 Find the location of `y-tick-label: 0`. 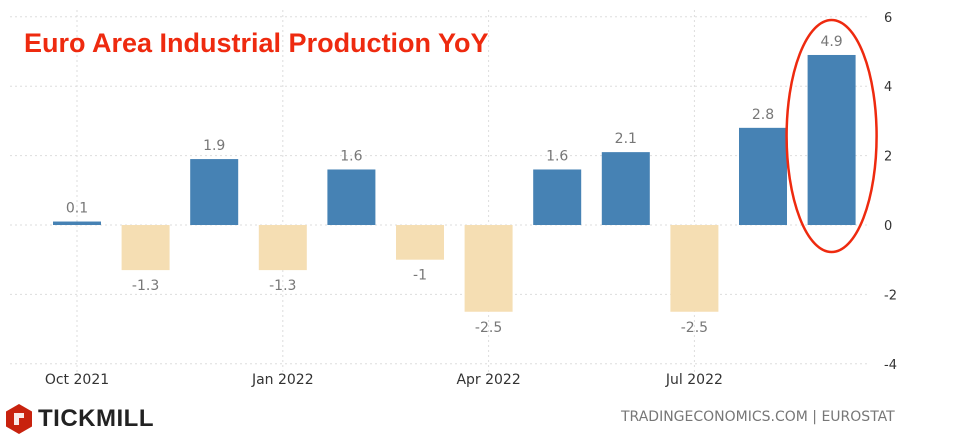

y-tick-label: 0 is located at coordinates (888, 226).